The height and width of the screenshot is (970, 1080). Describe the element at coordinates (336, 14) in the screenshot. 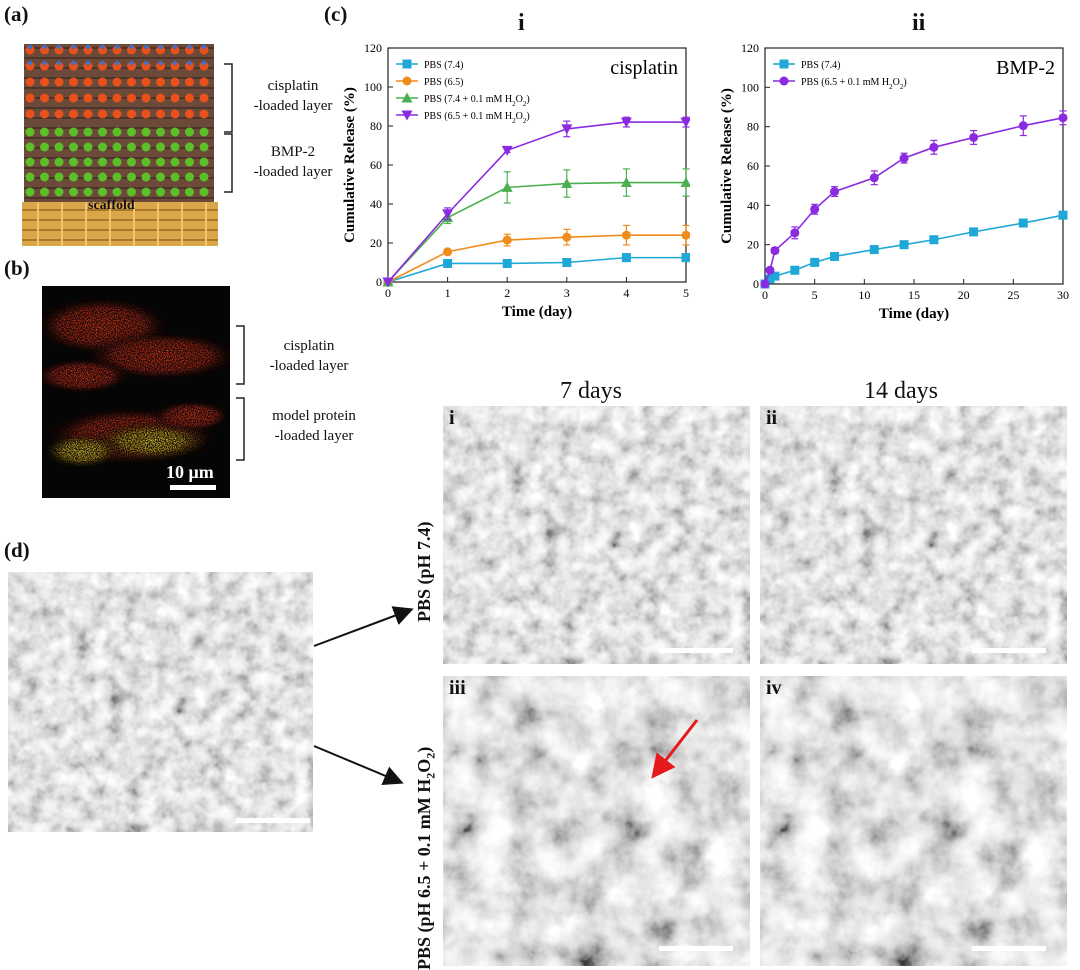

I see `panel-c-label: (c)` at that location.